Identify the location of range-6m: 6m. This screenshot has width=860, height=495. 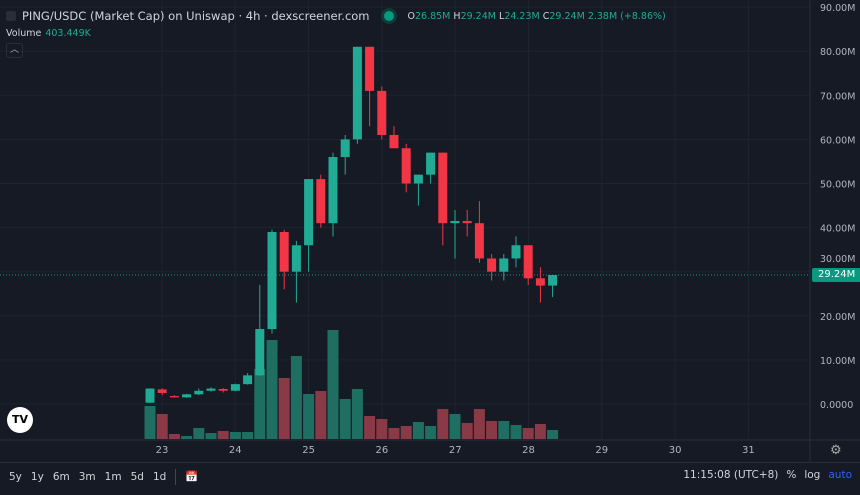
(61, 476).